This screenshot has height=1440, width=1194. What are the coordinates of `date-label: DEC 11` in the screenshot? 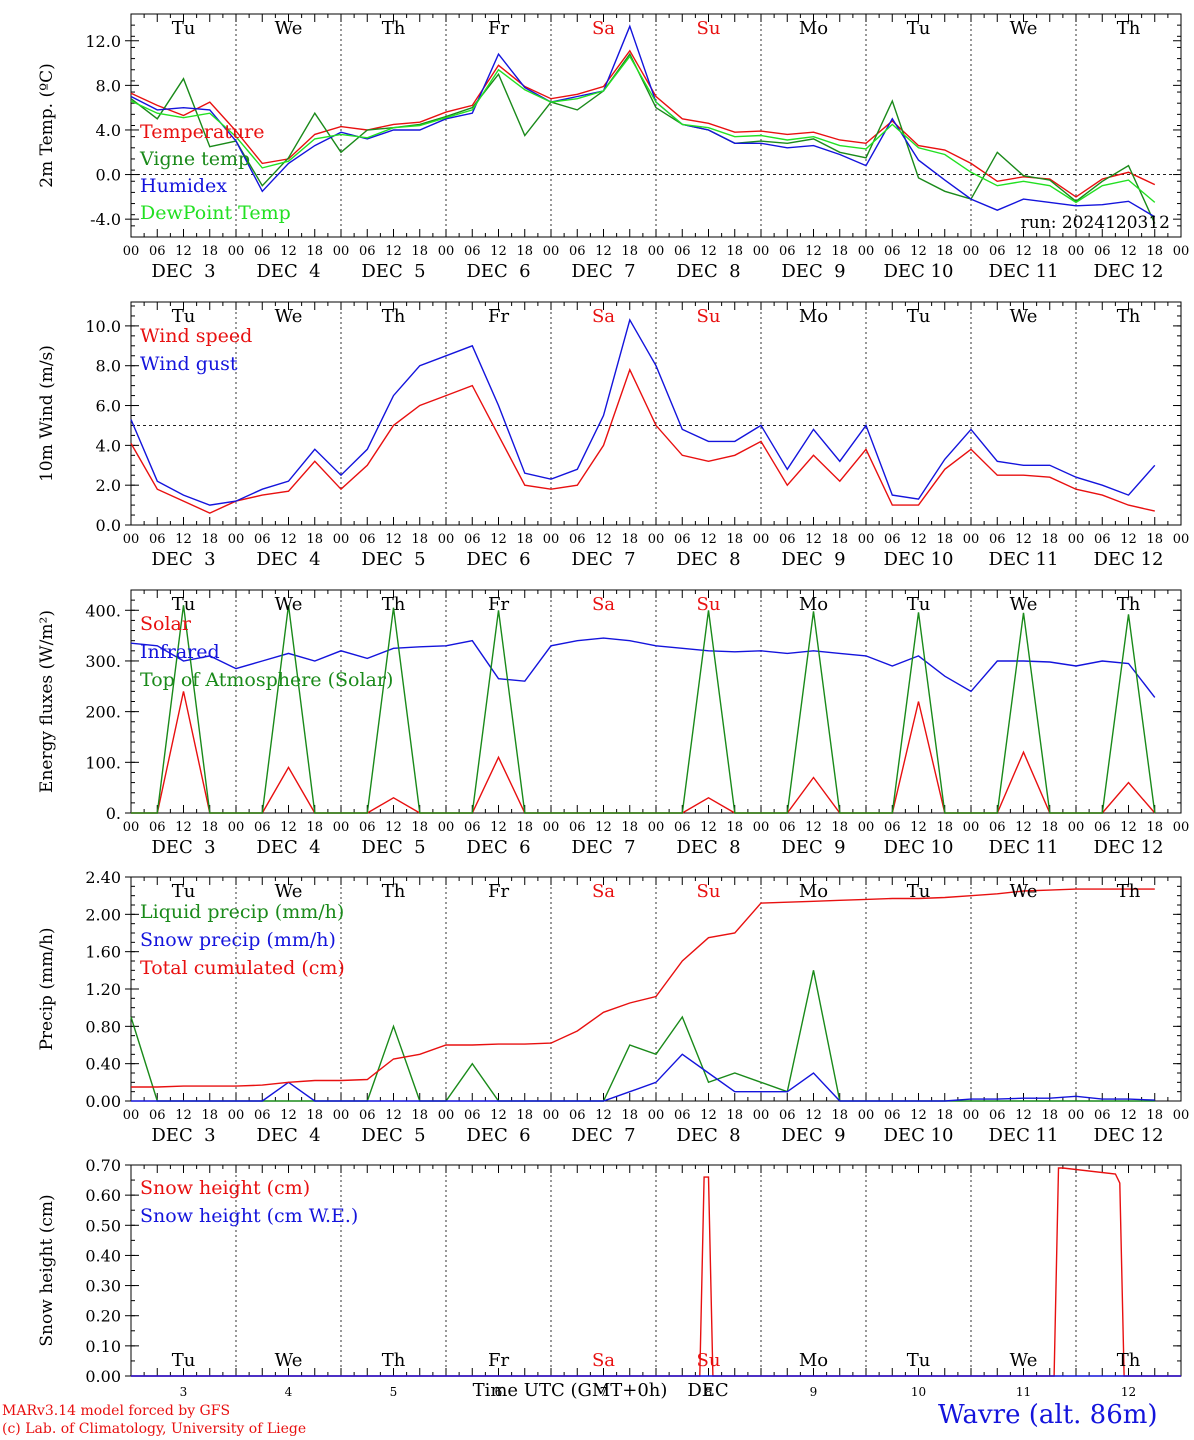 It's located at (1024, 559).